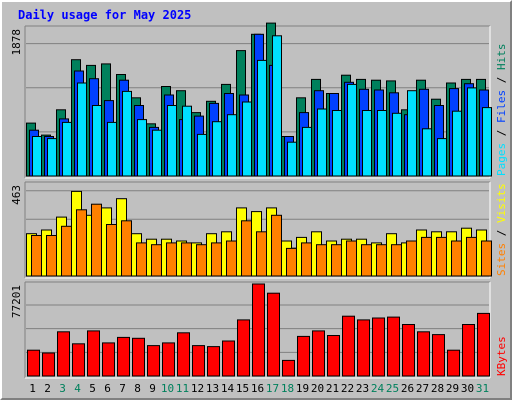 Image resolution: width=512 pixels, height=400 pixels. Describe the element at coordinates (501, 229) in the screenshot. I see `legend-sites-visits: Sites / Visits` at that location.